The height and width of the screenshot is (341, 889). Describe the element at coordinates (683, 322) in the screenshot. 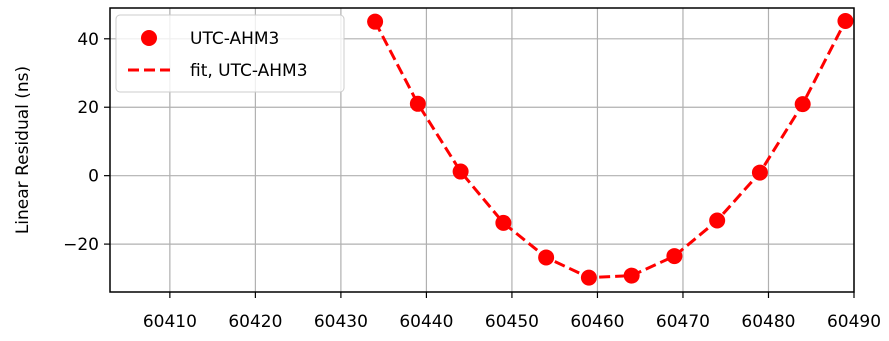

I see `x-tick-label: 60470` at that location.